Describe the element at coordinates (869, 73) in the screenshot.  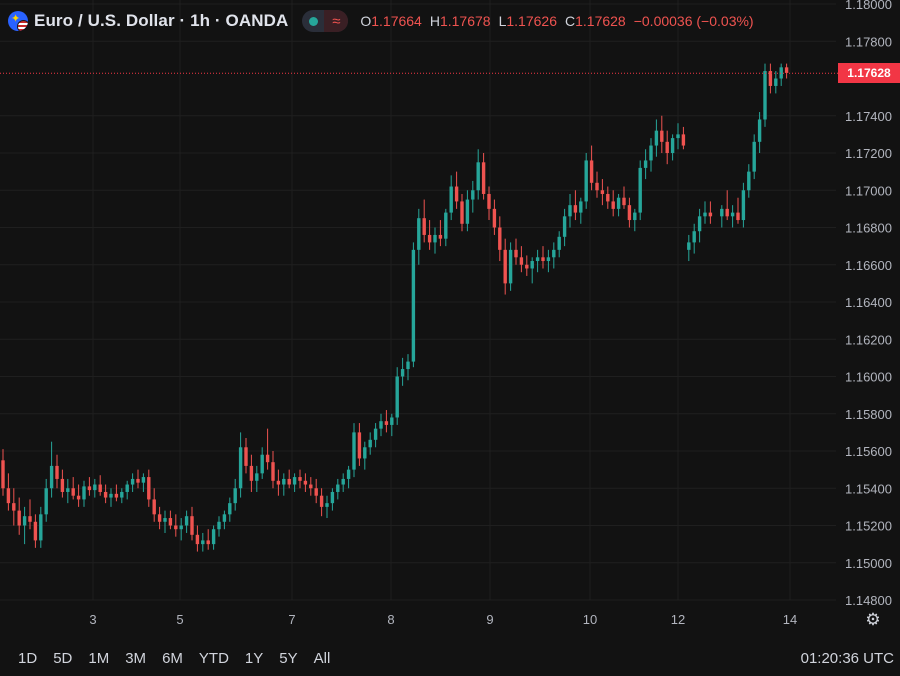
I see `last-price-label: 1.17628` at that location.